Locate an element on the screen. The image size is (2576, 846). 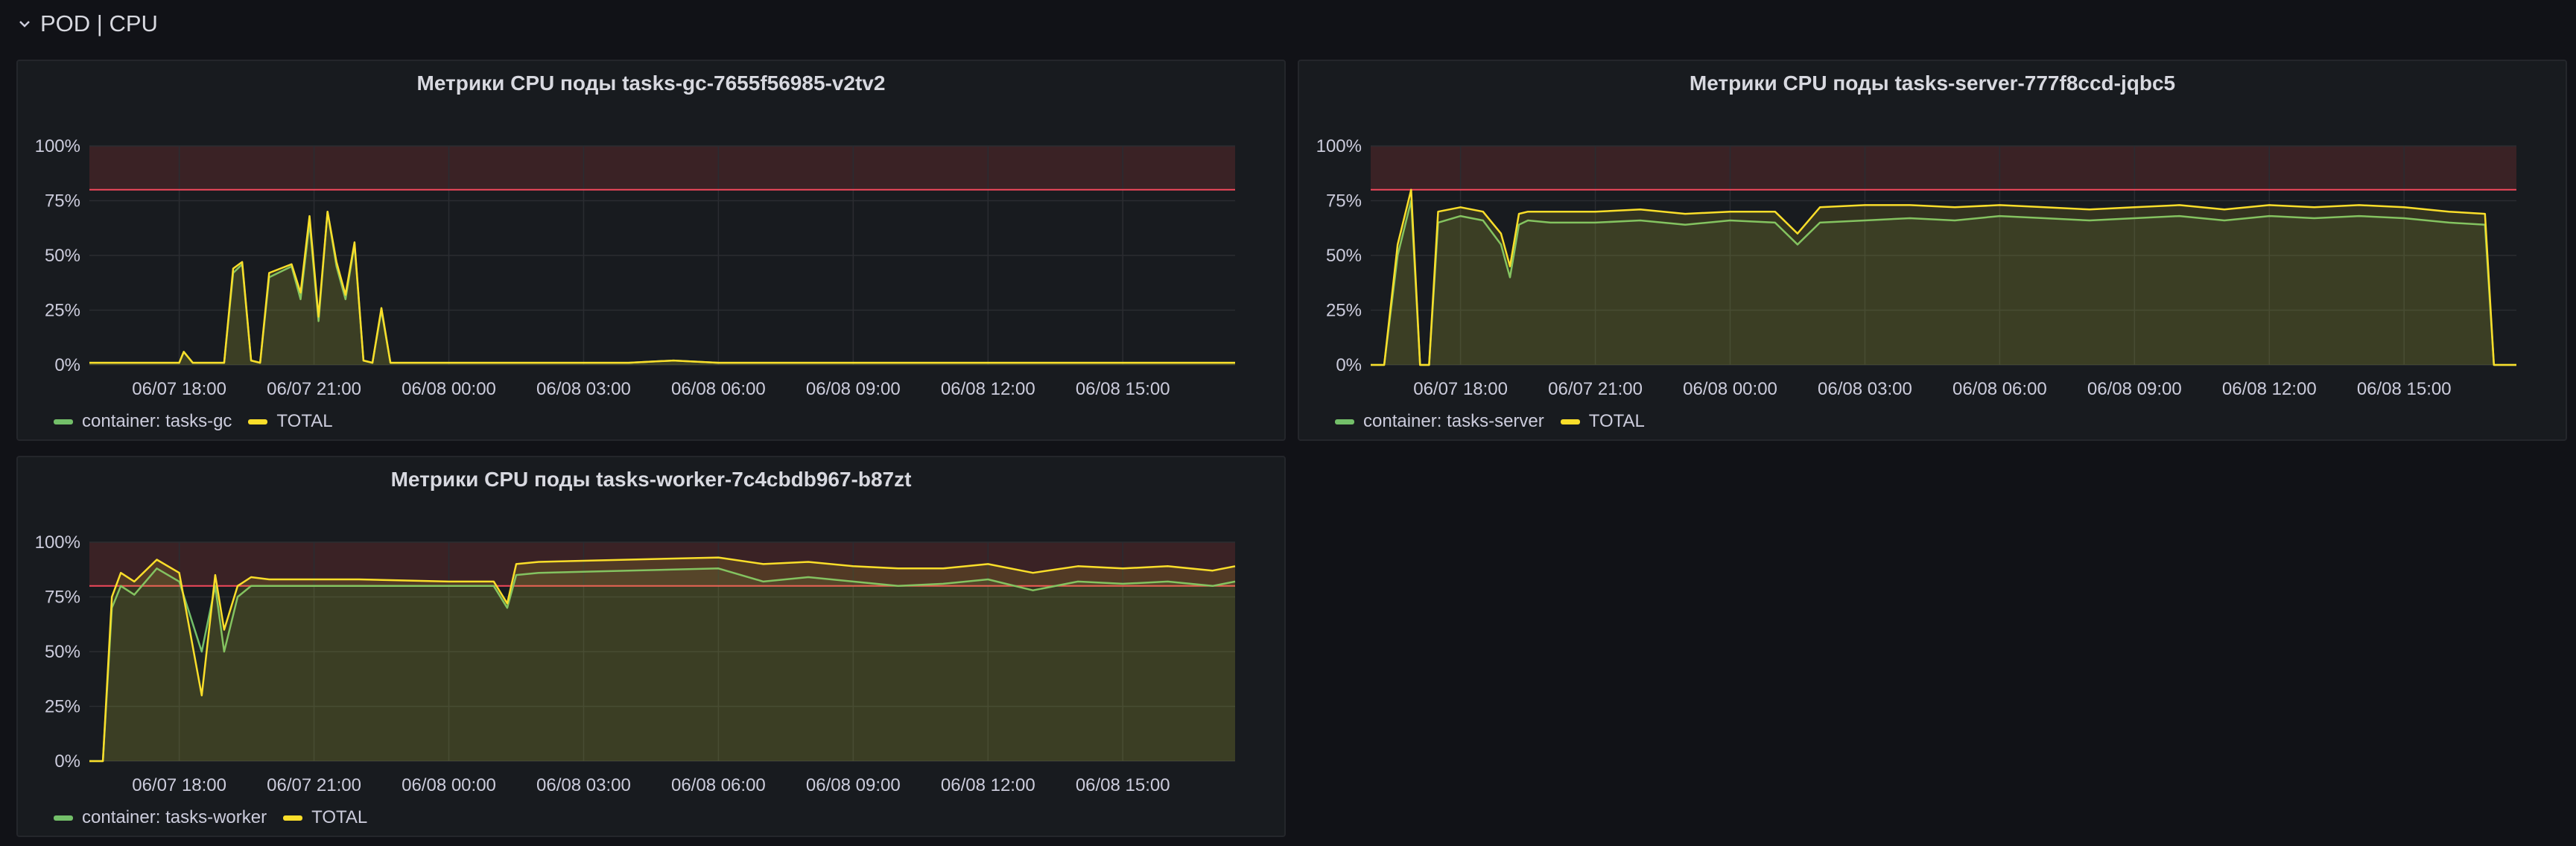
row-title: POD | CPU is located at coordinates (99, 23).